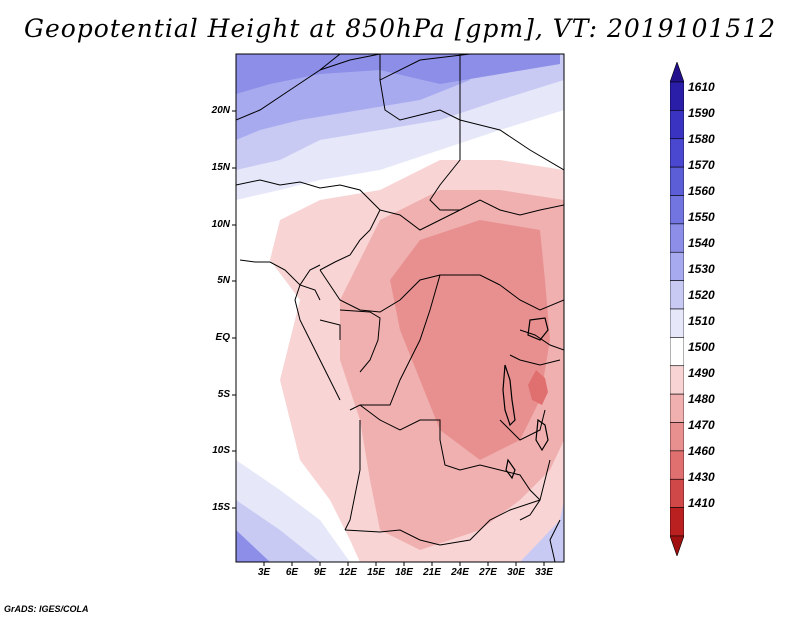 The image size is (800, 618). Describe the element at coordinates (46, 609) in the screenshot. I see `footer-credit: GrADS: IGES/COLA` at that location.